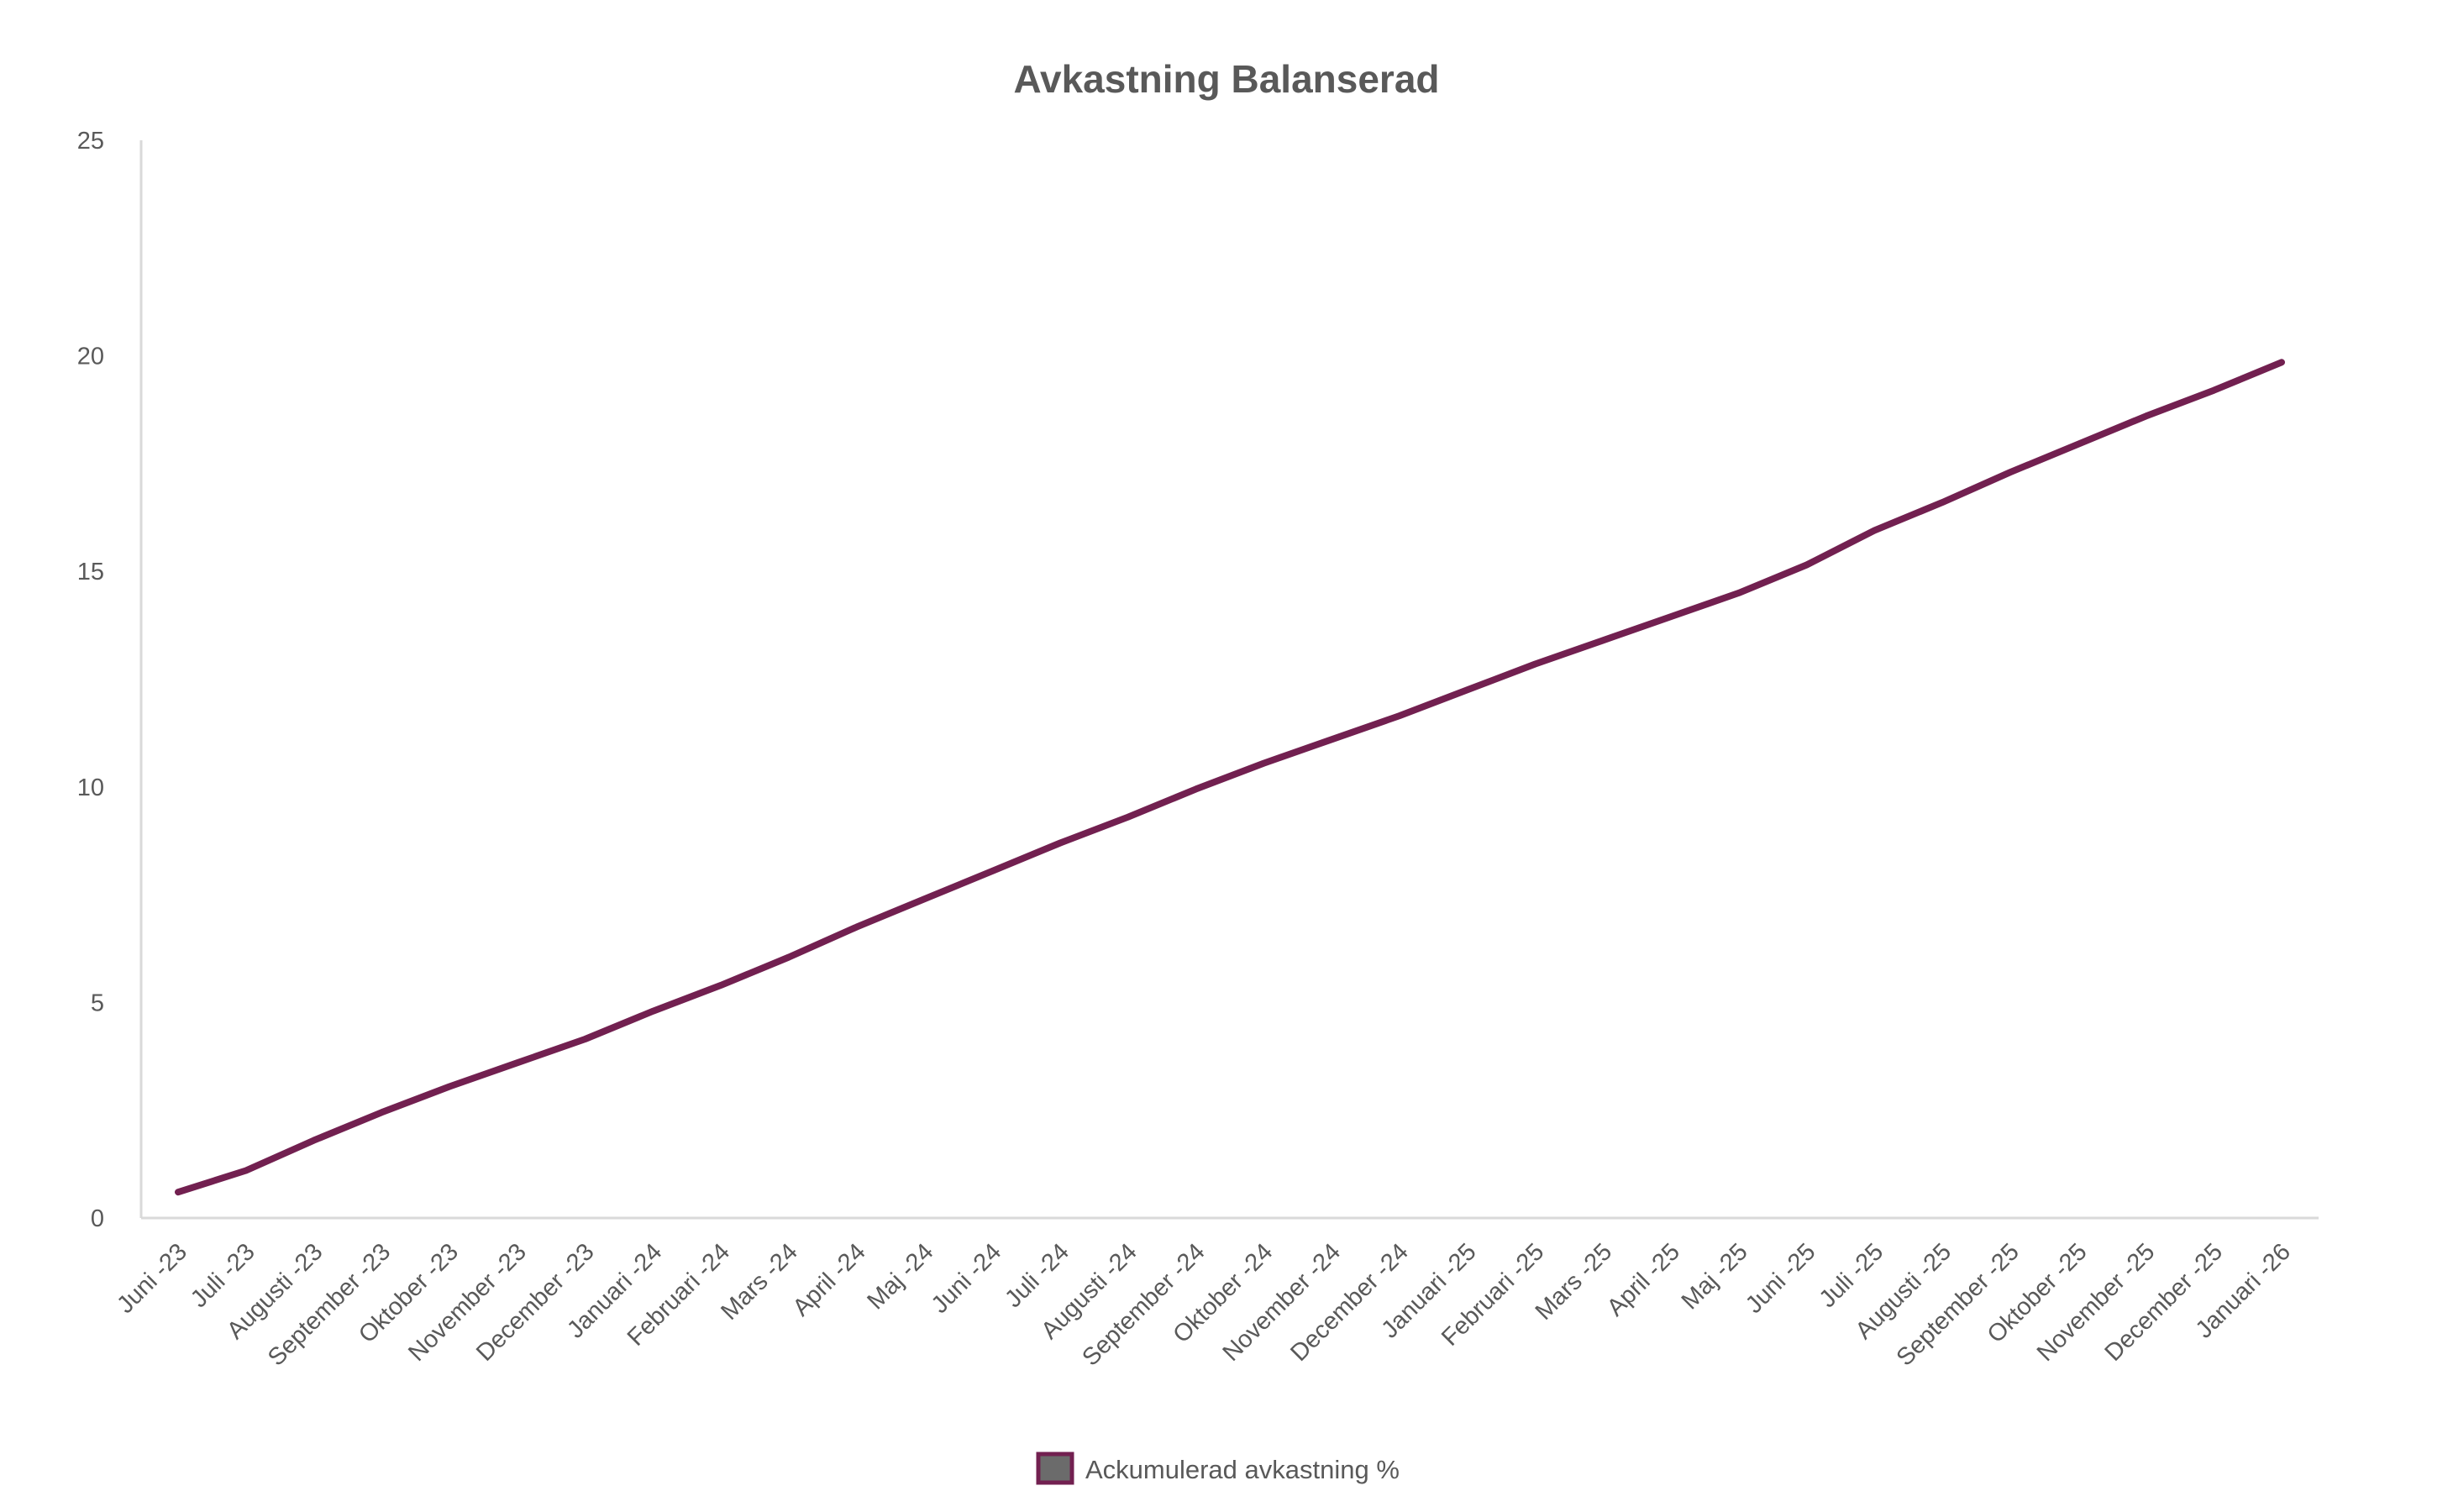 Image resolution: width=2453 pixels, height=1512 pixels. I want to click on y-axis-ticks: 0 5 10 15 20 25, so click(90, 680).